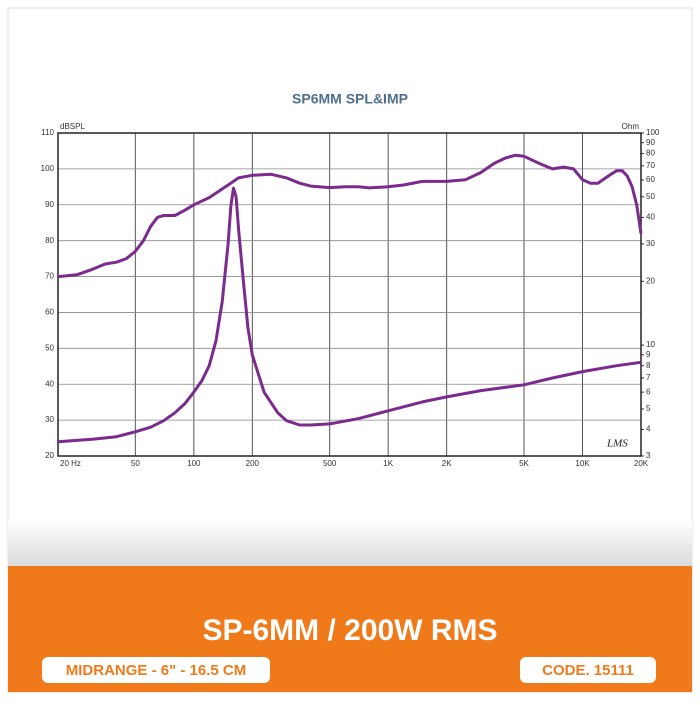 The height and width of the screenshot is (705, 700). I want to click on chart-title: SP6MM SPL&IMP, so click(350, 99).